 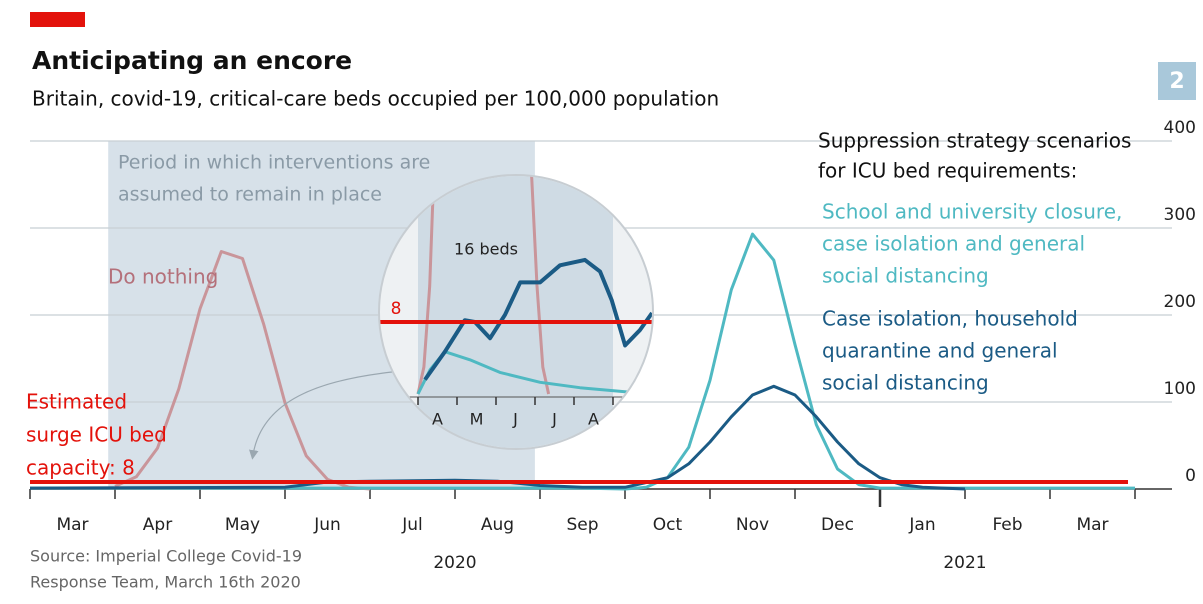 I want to click on inset-capacity-label: 8, so click(x=396, y=309).